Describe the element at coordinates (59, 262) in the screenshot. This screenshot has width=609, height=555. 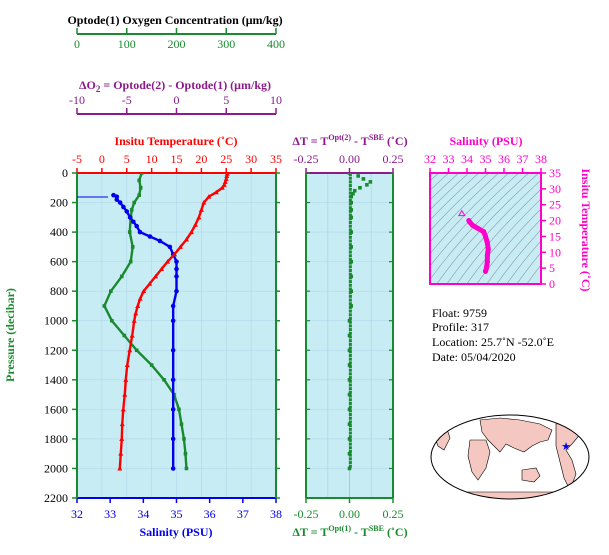
I see `pressure-tick-label: 600` at that location.